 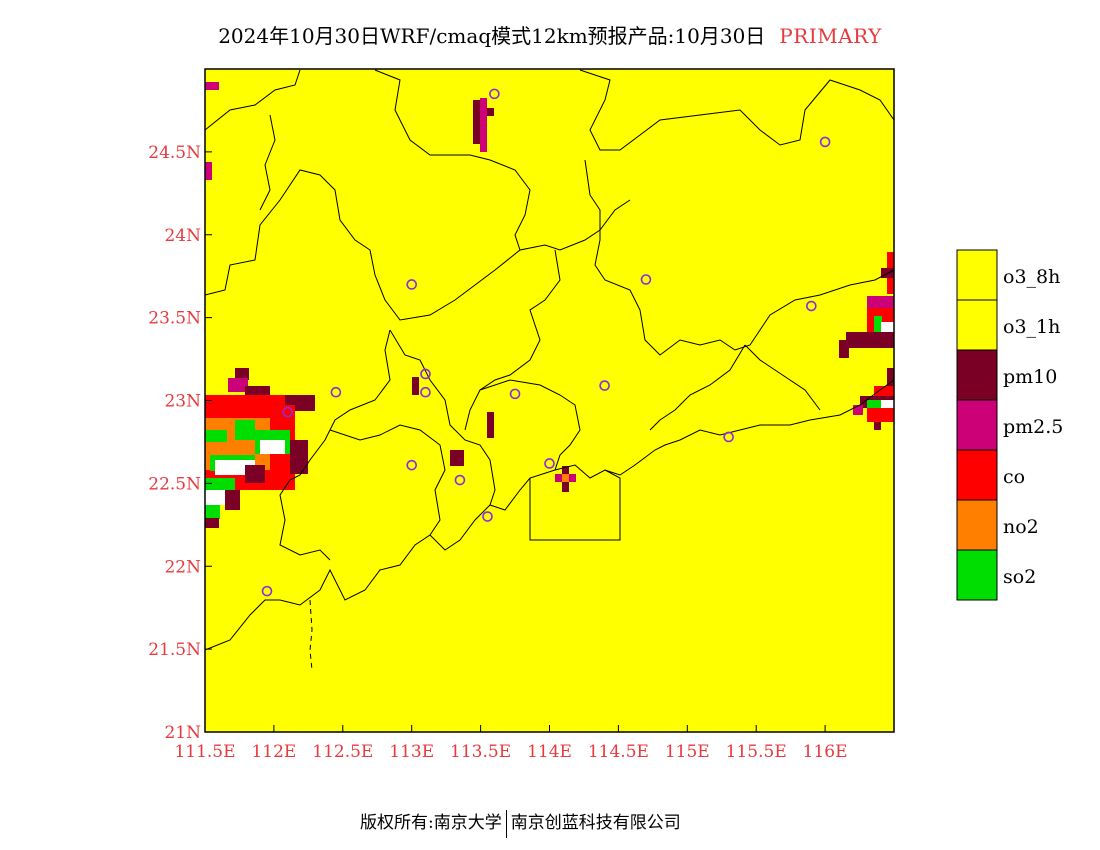 I want to click on legend-label: pm2.5, so click(x=1033, y=427).